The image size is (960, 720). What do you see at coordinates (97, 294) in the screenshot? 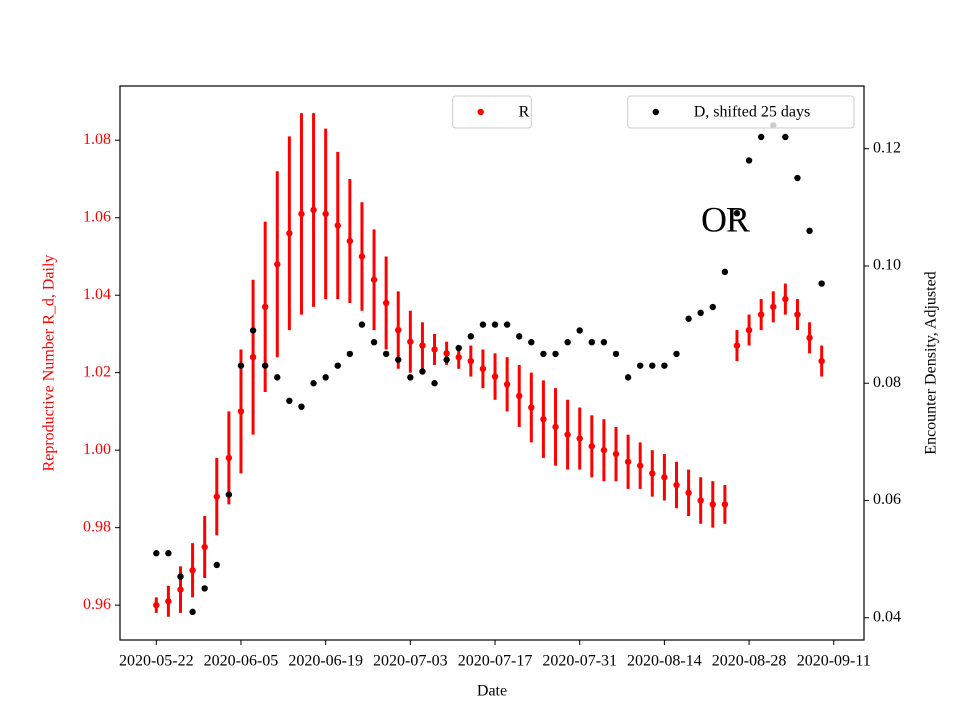
I see `y-tick-label: 1.04` at bounding box center [97, 294].